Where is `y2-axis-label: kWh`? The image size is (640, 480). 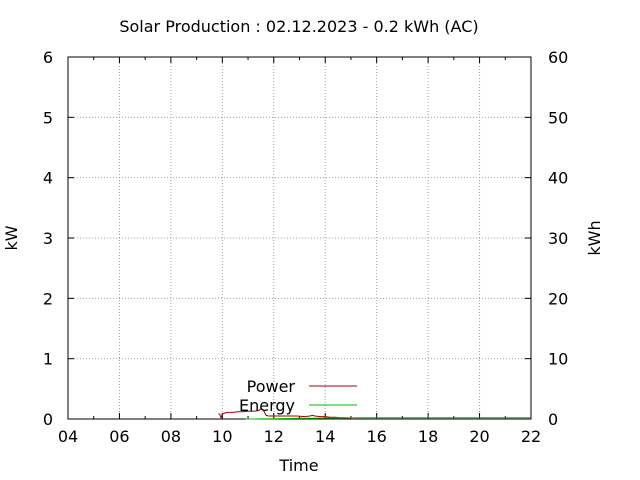 y2-axis-label: kWh is located at coordinates (594, 237).